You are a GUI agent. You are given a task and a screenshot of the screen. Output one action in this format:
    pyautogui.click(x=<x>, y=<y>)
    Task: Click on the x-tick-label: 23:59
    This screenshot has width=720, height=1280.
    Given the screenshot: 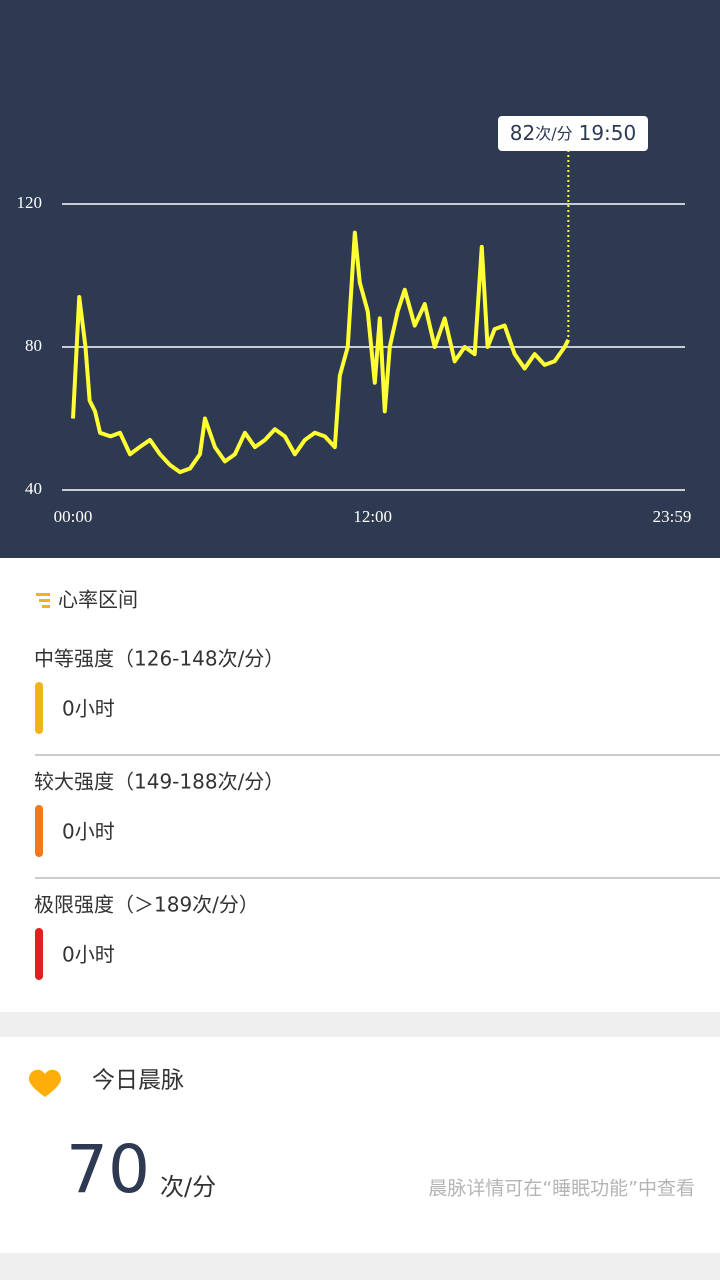 What is the action you would take?
    pyautogui.click(x=672, y=516)
    